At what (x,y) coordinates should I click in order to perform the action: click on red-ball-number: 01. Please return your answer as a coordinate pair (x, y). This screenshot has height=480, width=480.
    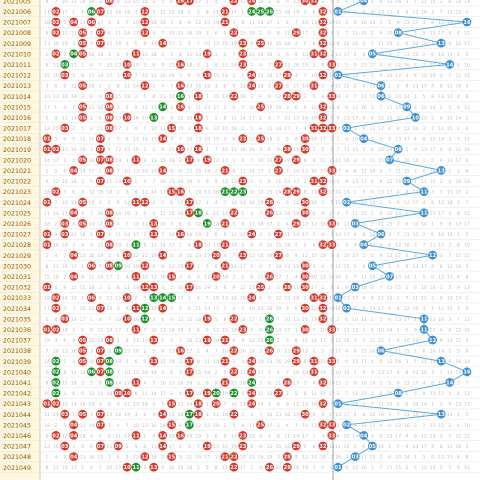
    Looking at the image, I should click on (47, 405).